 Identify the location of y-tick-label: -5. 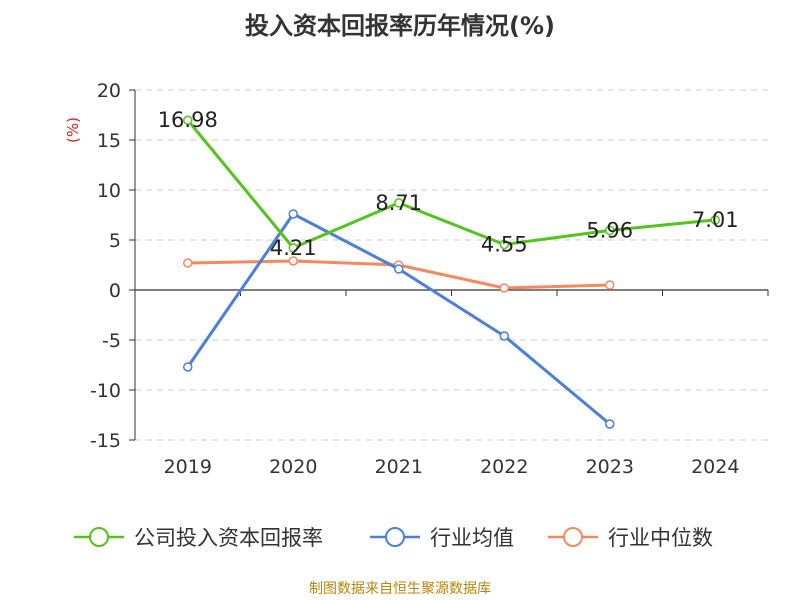
(111, 341).